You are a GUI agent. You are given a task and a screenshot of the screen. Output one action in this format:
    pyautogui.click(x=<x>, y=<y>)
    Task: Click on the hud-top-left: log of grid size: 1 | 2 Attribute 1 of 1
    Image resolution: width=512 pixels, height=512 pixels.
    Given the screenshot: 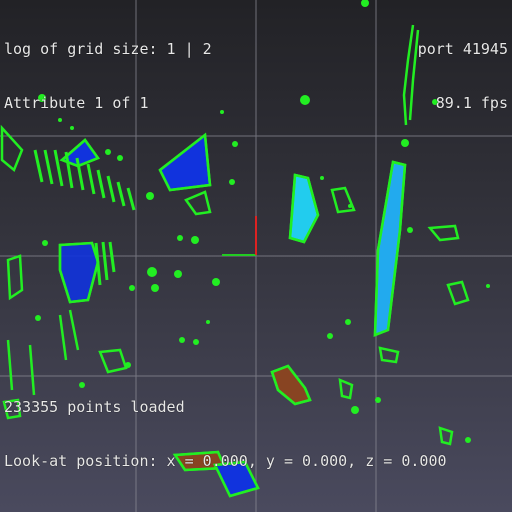 What is the action you would take?
    pyautogui.click(x=108, y=76)
    